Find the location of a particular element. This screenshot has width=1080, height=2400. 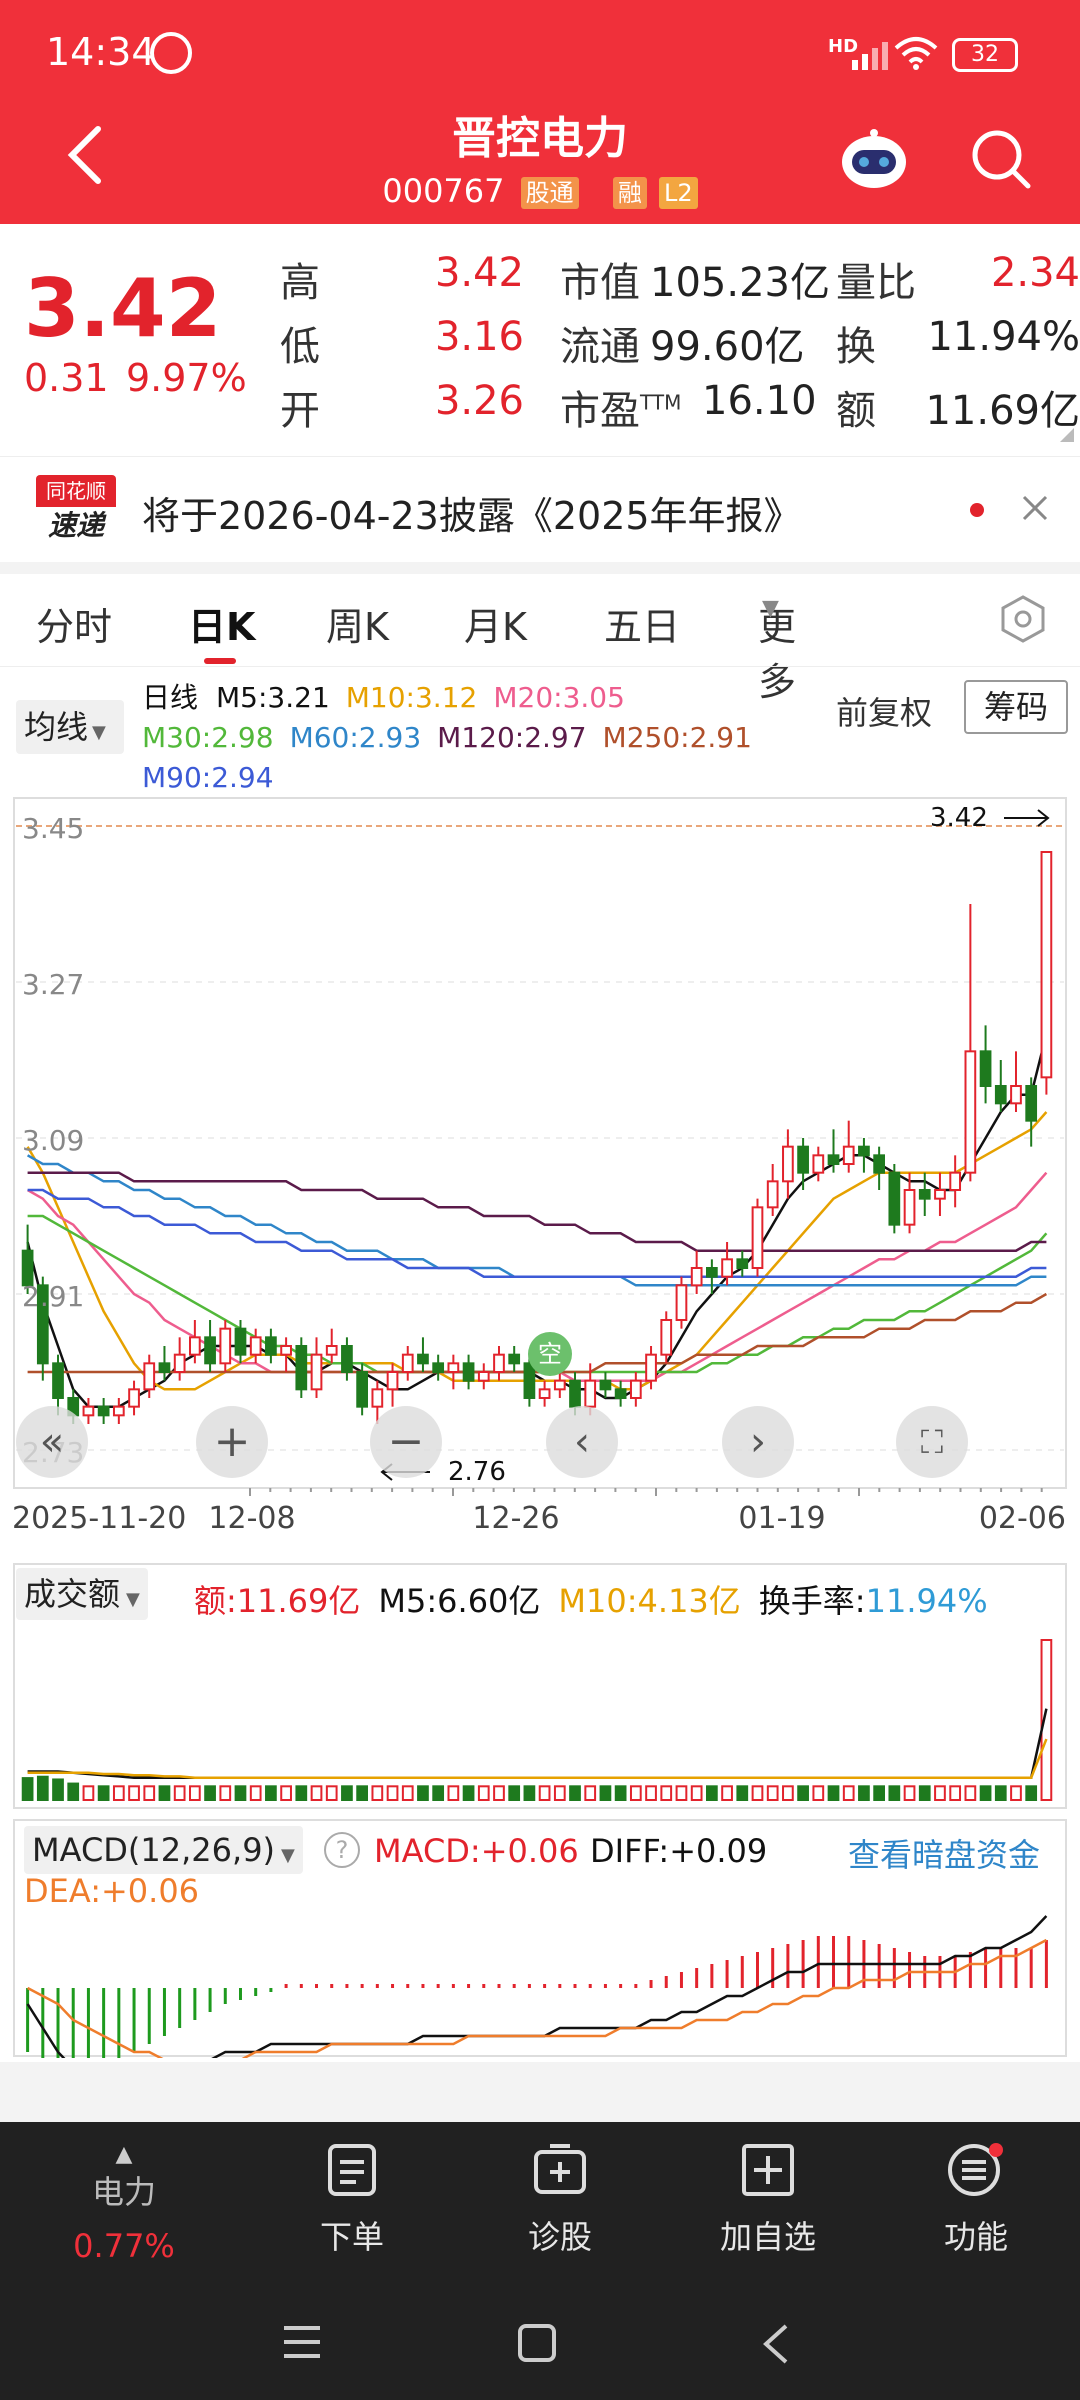

ma-line-m120 is located at coordinates (537, 1211).